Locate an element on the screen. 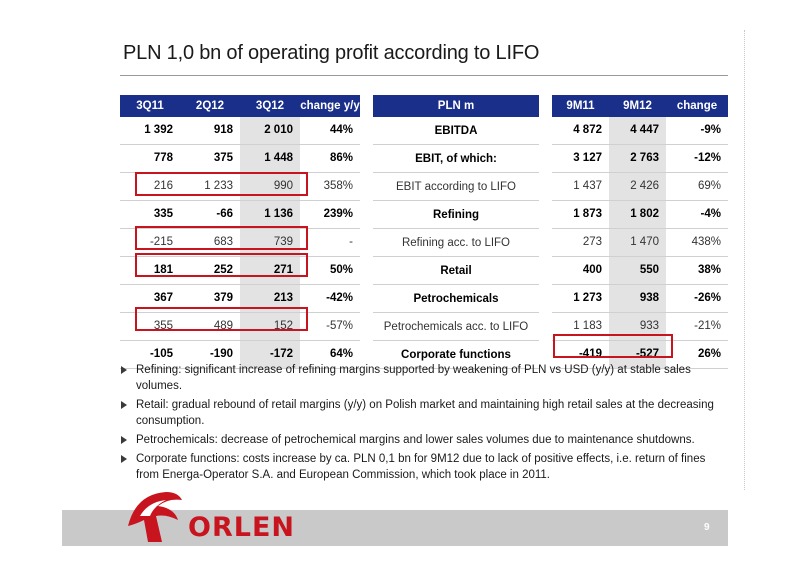 The image size is (800, 565). table-row: Refining is located at coordinates (456, 215).